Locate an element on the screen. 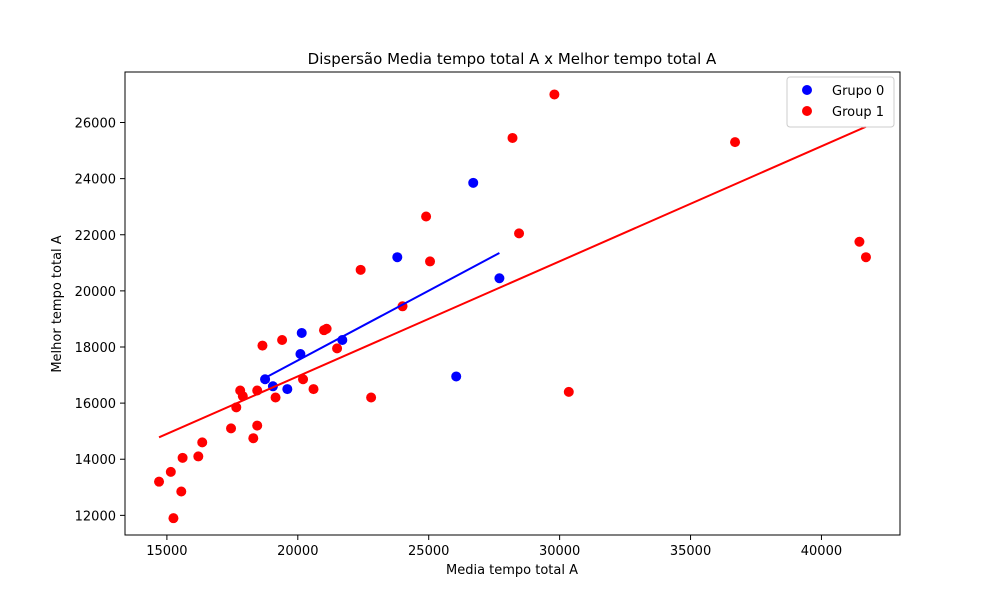 The width and height of the screenshot is (1000, 600). y-axis-label: Melhor tempo total A is located at coordinates (57, 303).